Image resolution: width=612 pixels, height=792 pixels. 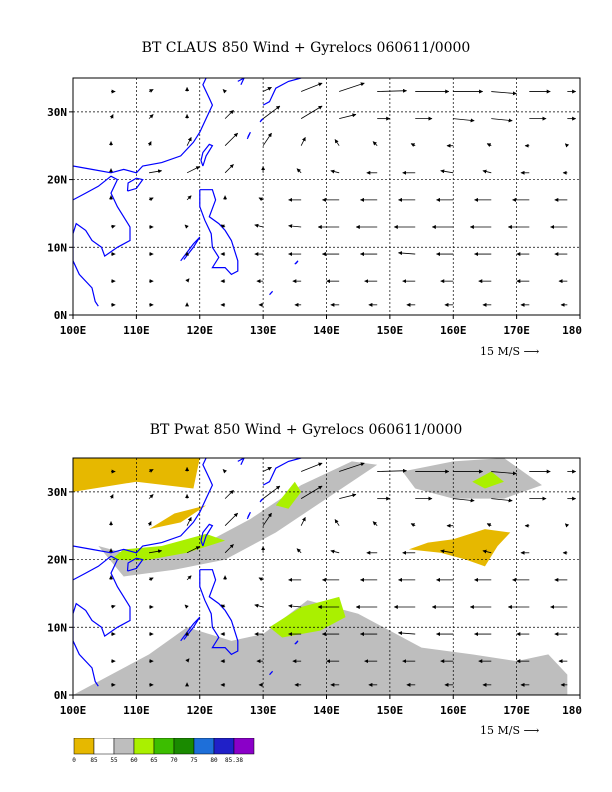 What do you see at coordinates (500, 351) in the screenshot?
I see `wind-scale-label: 15 M/S` at bounding box center [500, 351].